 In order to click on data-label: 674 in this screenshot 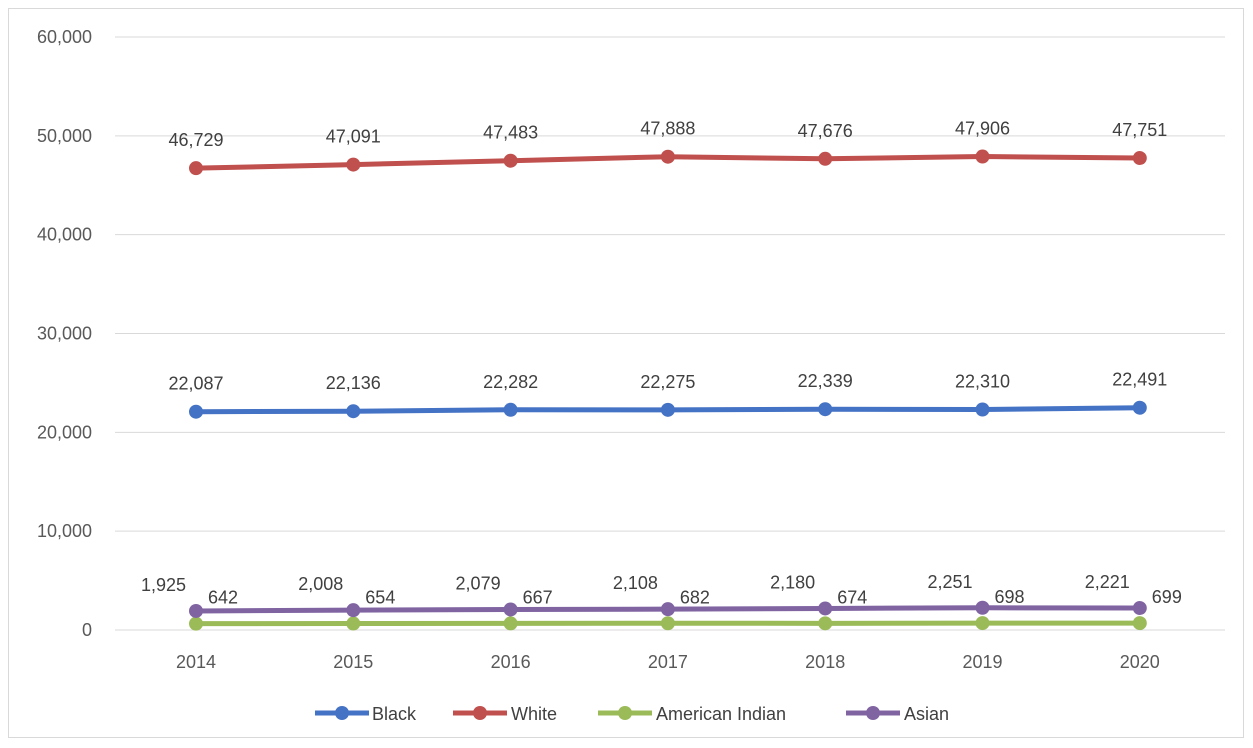, I will do `click(852, 597)`.